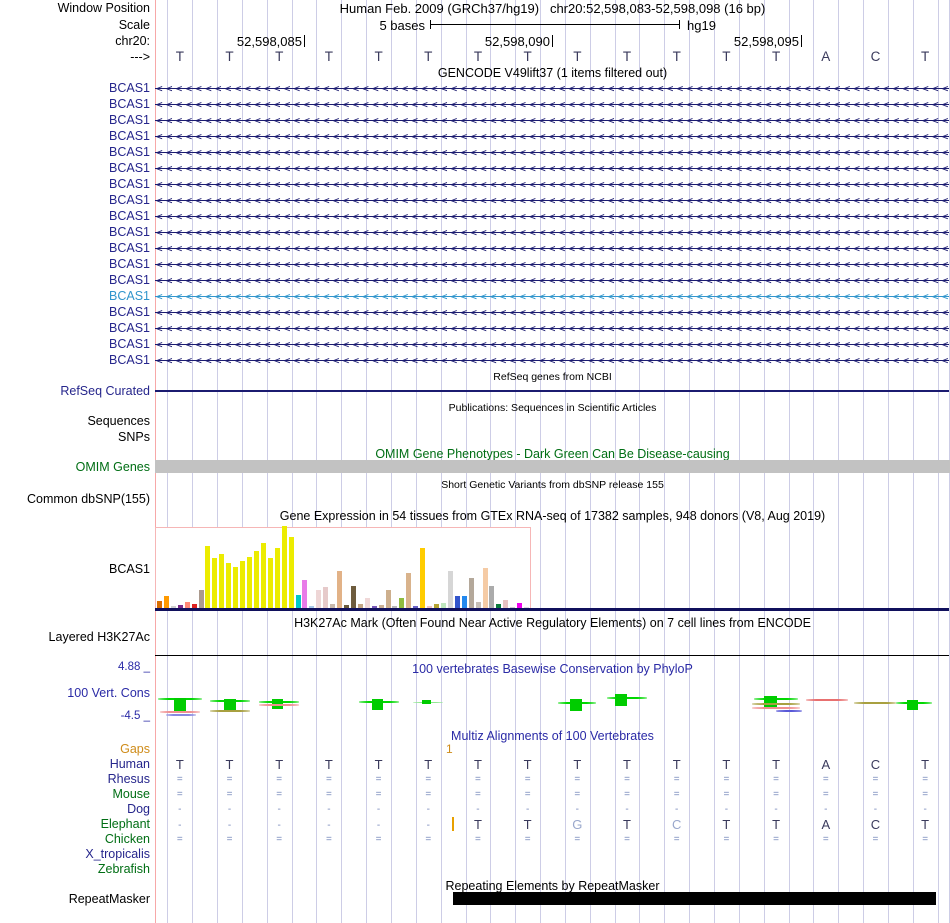  What do you see at coordinates (552, 466) in the screenshot?
I see `omim-gene-item` at bounding box center [552, 466].